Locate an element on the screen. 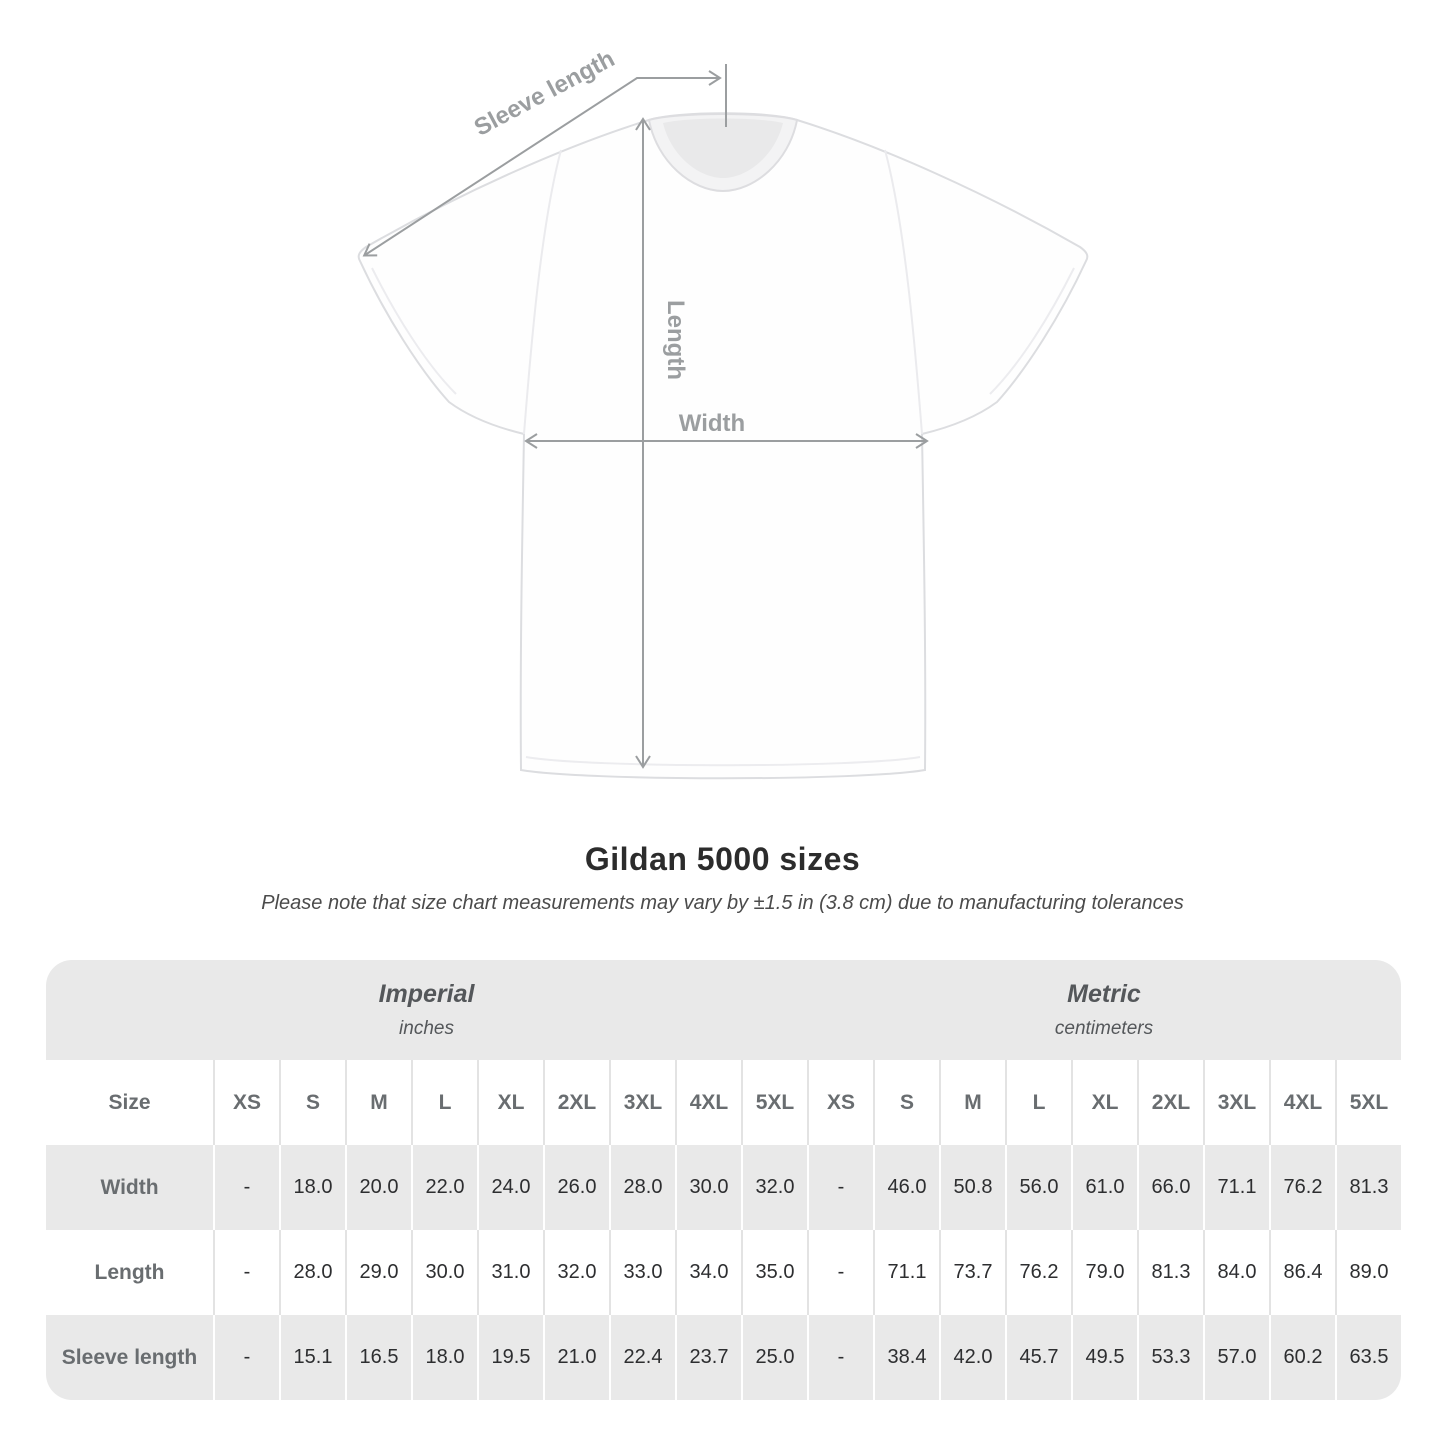 The image size is (1445, 1445). value-cell: 46.0 is located at coordinates (906, 1187).